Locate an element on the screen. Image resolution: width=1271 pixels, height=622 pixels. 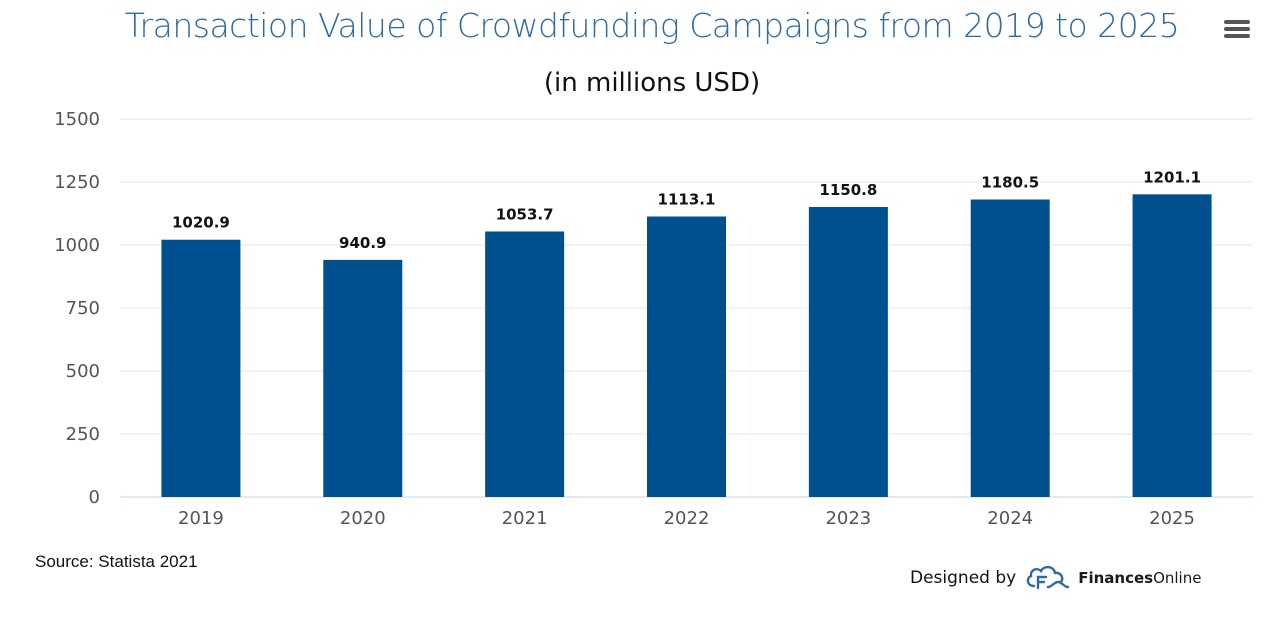
value-label: 1180.5 is located at coordinates (1010, 183).